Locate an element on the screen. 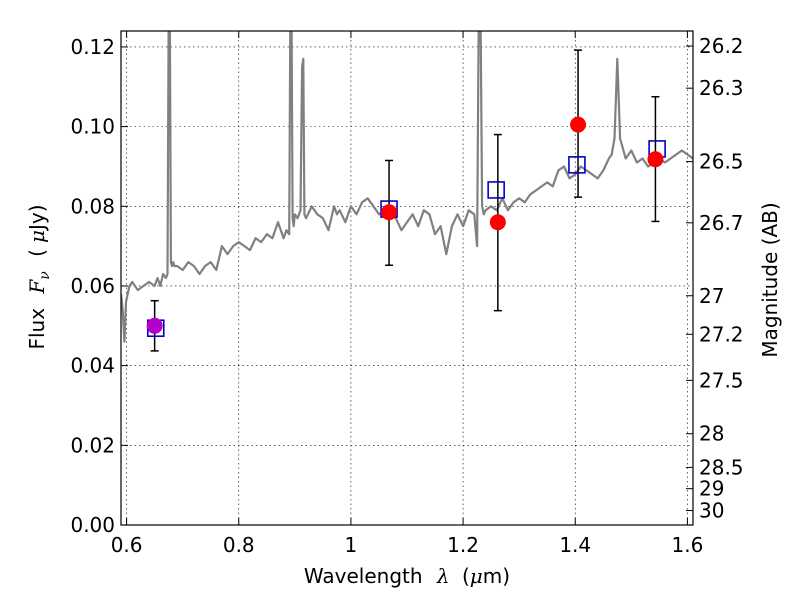  y-axis-label-unit-rest: Jy) is located at coordinates (37, 218).